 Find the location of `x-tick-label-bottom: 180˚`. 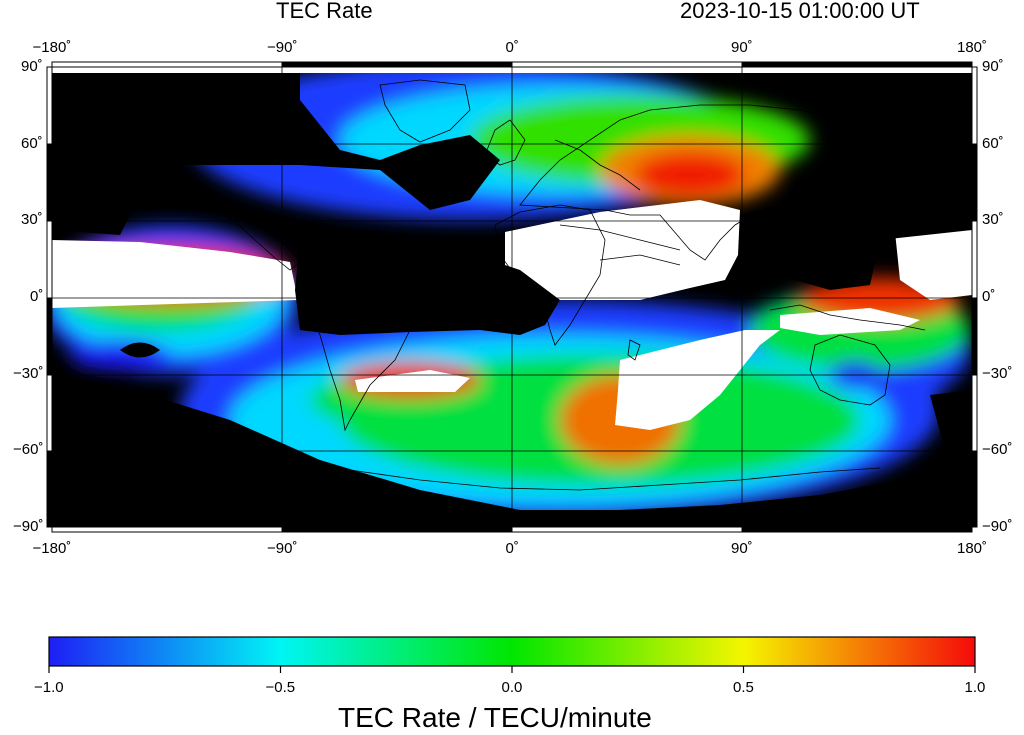

x-tick-label-bottom: 180˚ is located at coordinates (972, 548).